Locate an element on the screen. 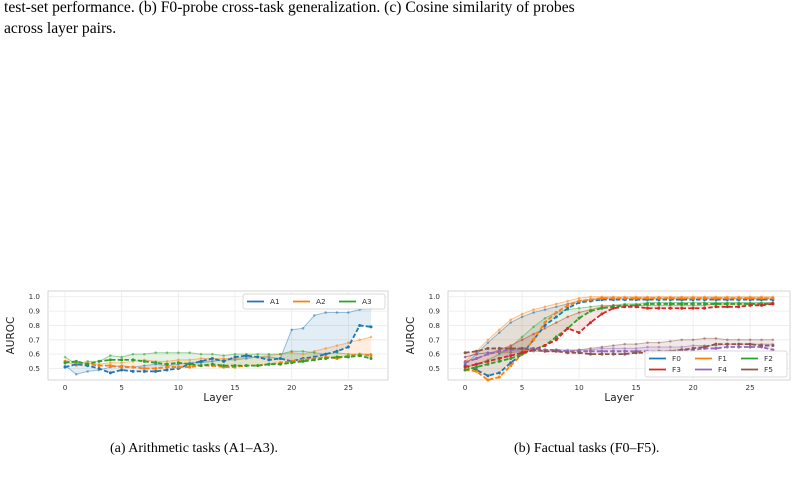 The height and width of the screenshot is (493, 804). legend-label-f3: F3 is located at coordinates (676, 369).